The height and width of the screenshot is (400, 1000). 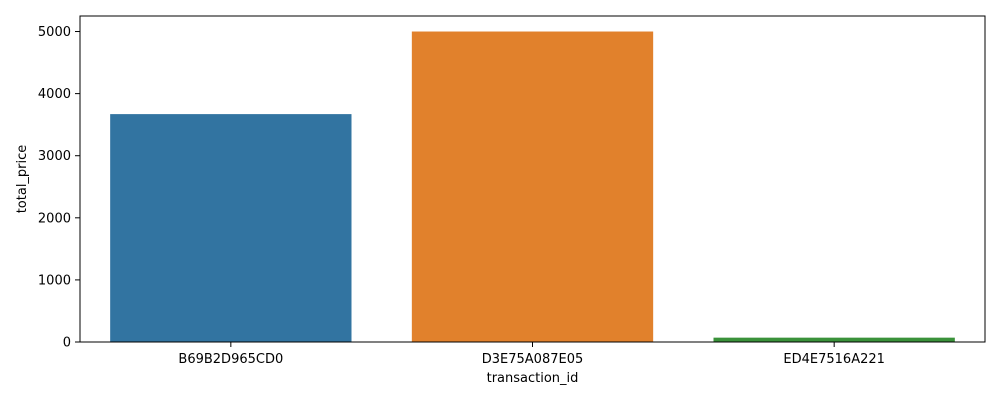 What do you see at coordinates (54, 32) in the screenshot?
I see `y-tick-label: 5000` at bounding box center [54, 32].